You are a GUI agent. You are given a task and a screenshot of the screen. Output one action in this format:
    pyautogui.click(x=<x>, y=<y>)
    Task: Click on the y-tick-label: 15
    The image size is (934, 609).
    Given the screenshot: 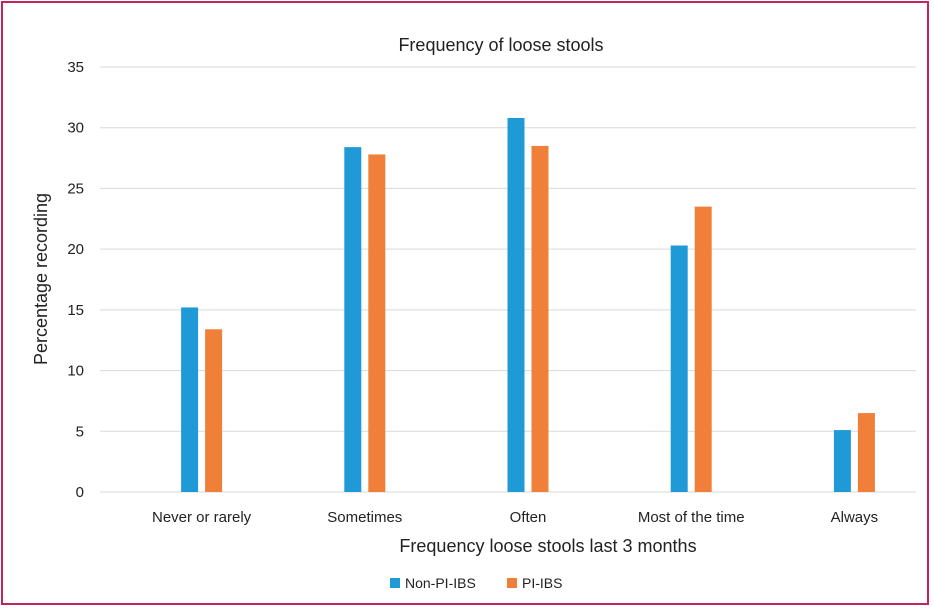 What is the action you would take?
    pyautogui.click(x=75, y=310)
    